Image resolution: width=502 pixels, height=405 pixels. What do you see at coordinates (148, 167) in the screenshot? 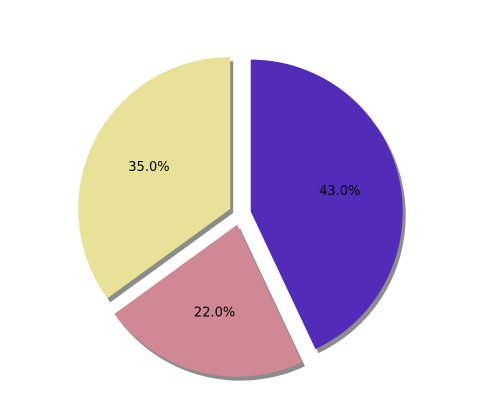
I see `slice-label-0: 35.0%` at bounding box center [148, 167].